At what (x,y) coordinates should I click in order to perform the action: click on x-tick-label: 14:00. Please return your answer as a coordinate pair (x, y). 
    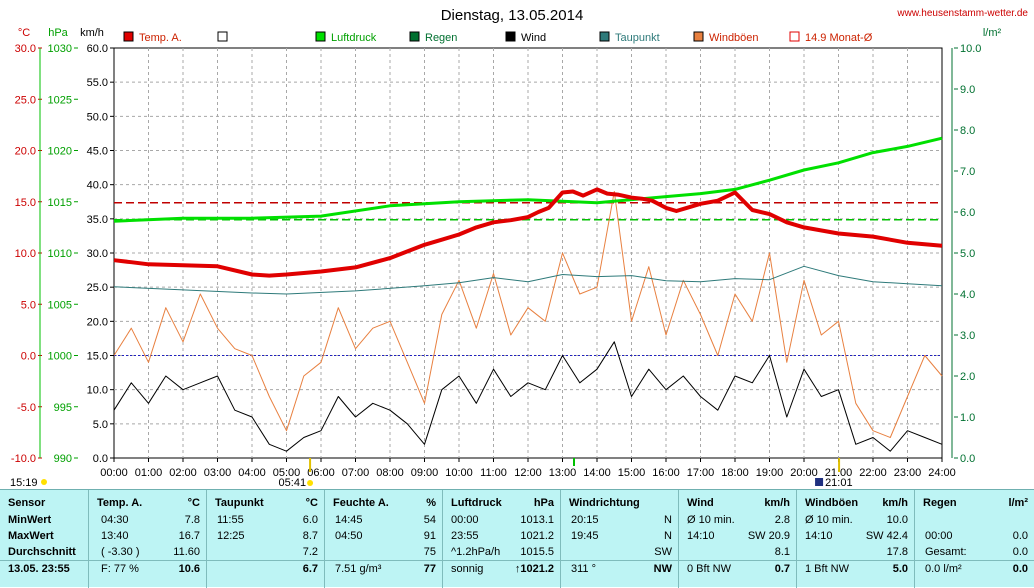
    Looking at the image, I should click on (597, 473).